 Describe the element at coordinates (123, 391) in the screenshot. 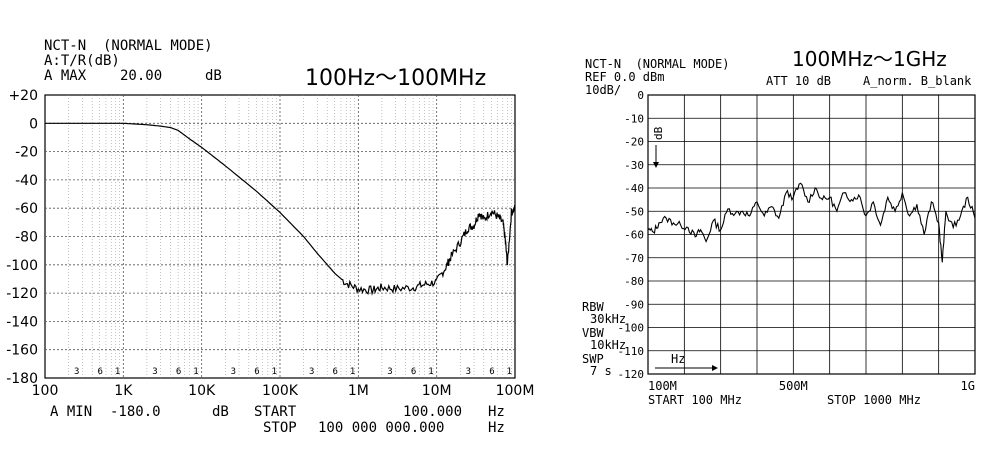

I see `left-x-tick-label: 1K` at that location.